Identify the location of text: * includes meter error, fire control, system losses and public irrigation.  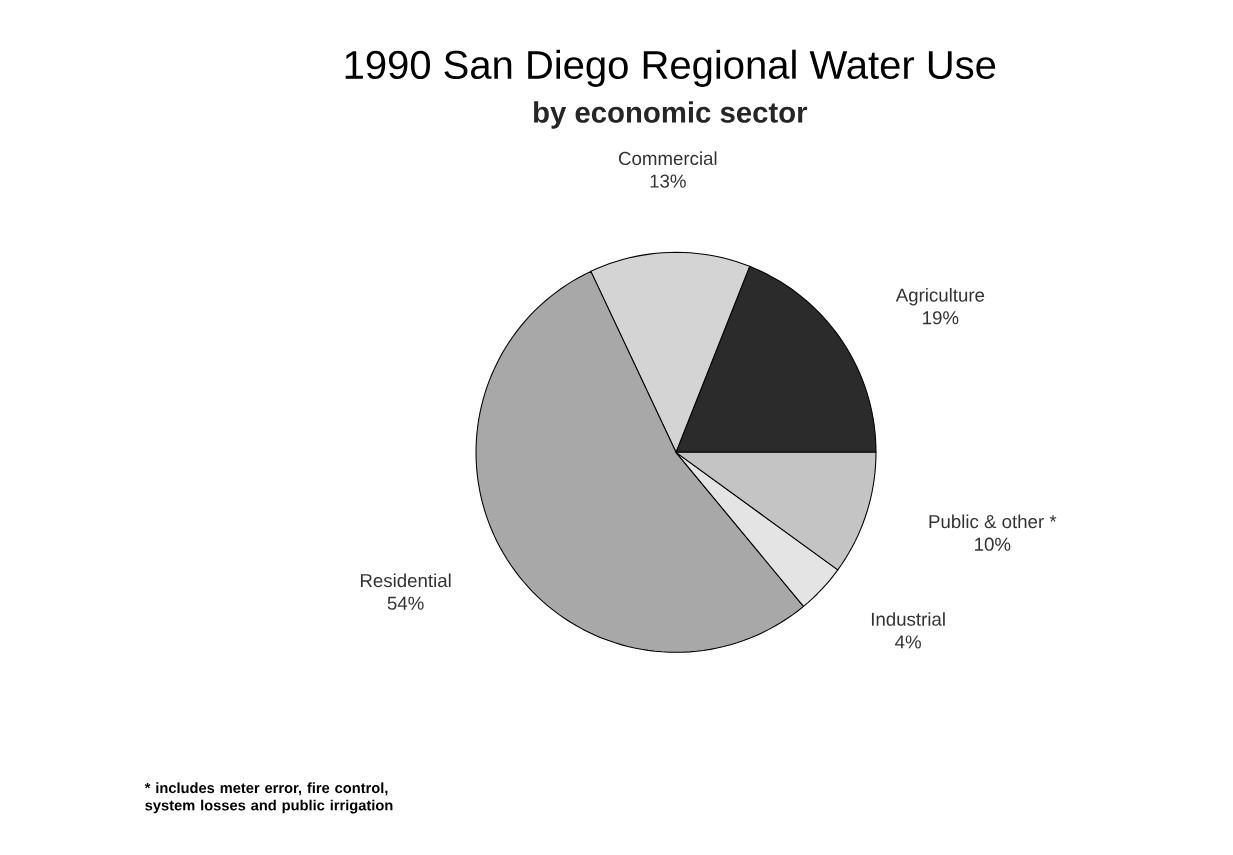
(268, 798).